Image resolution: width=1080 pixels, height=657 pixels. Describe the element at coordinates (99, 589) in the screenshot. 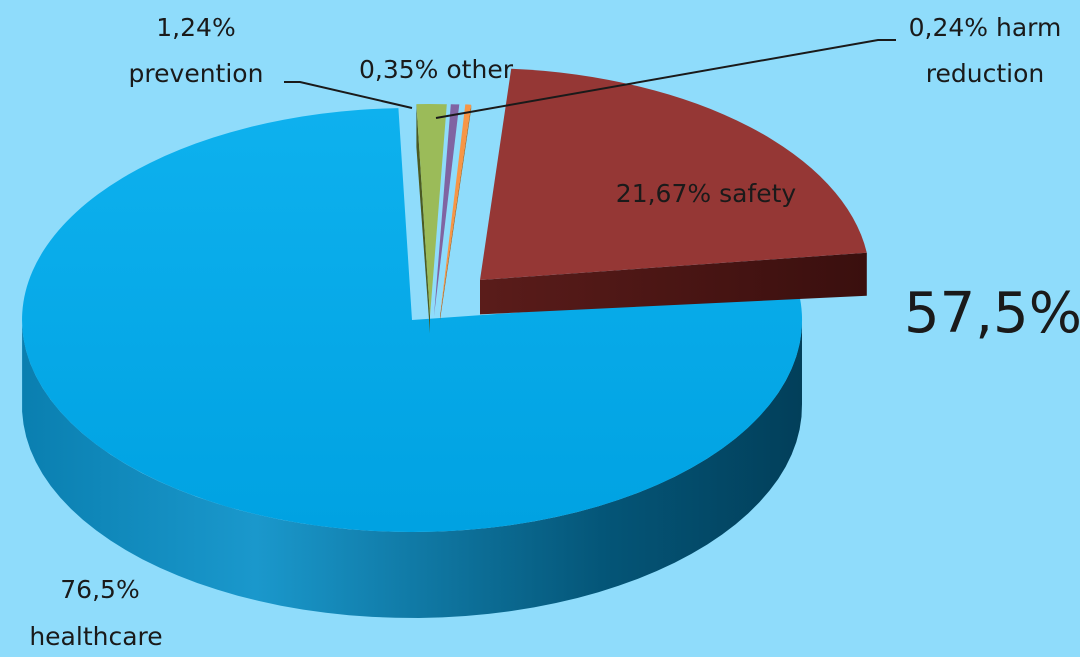

I see `healthcare-value-label: 76,5%` at that location.